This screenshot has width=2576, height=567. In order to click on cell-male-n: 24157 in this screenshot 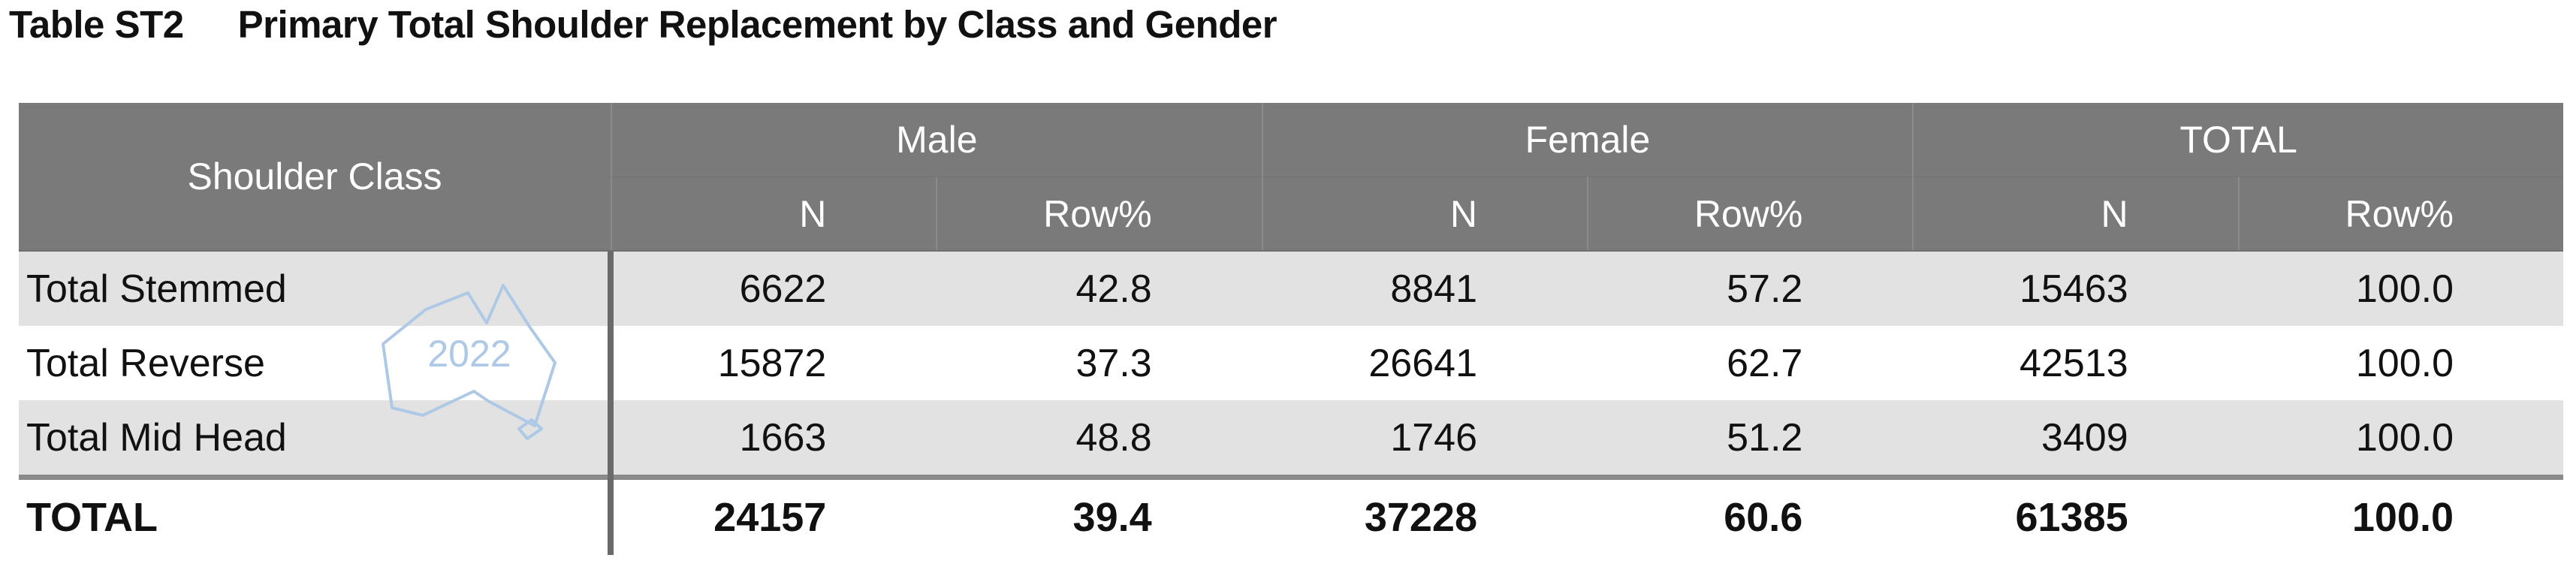, I will do `click(770, 517)`.